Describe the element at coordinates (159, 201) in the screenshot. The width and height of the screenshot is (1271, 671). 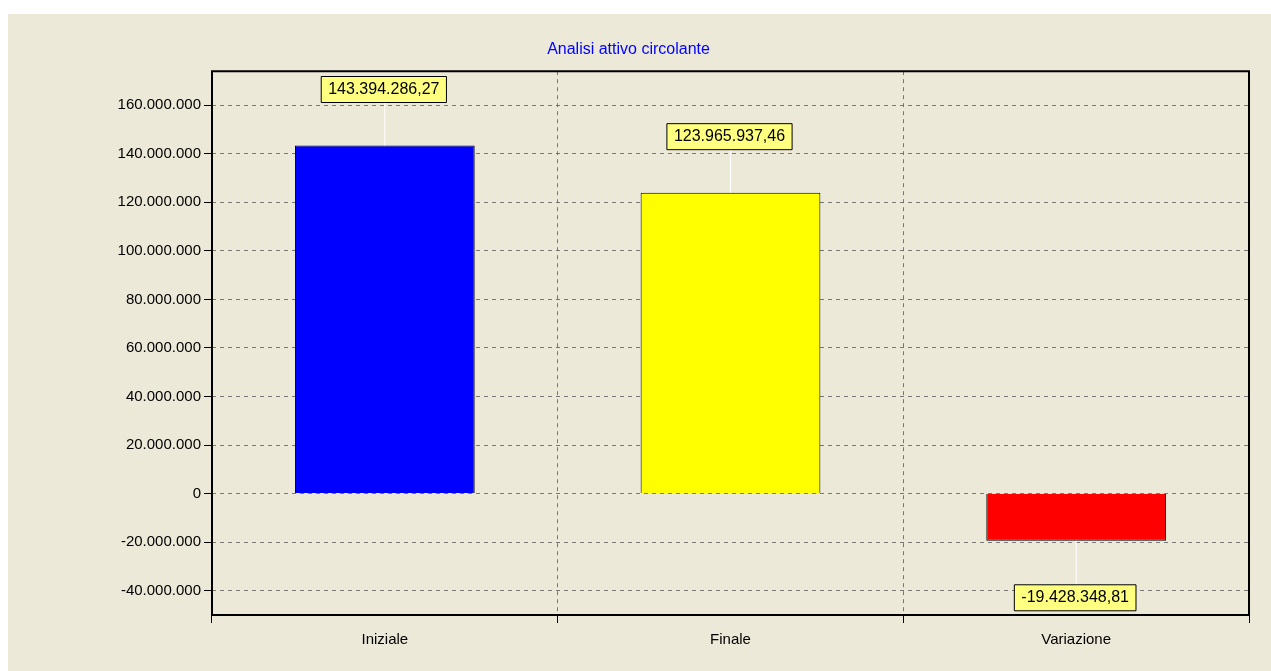
I see `y-tick-label: 120.000.000` at that location.